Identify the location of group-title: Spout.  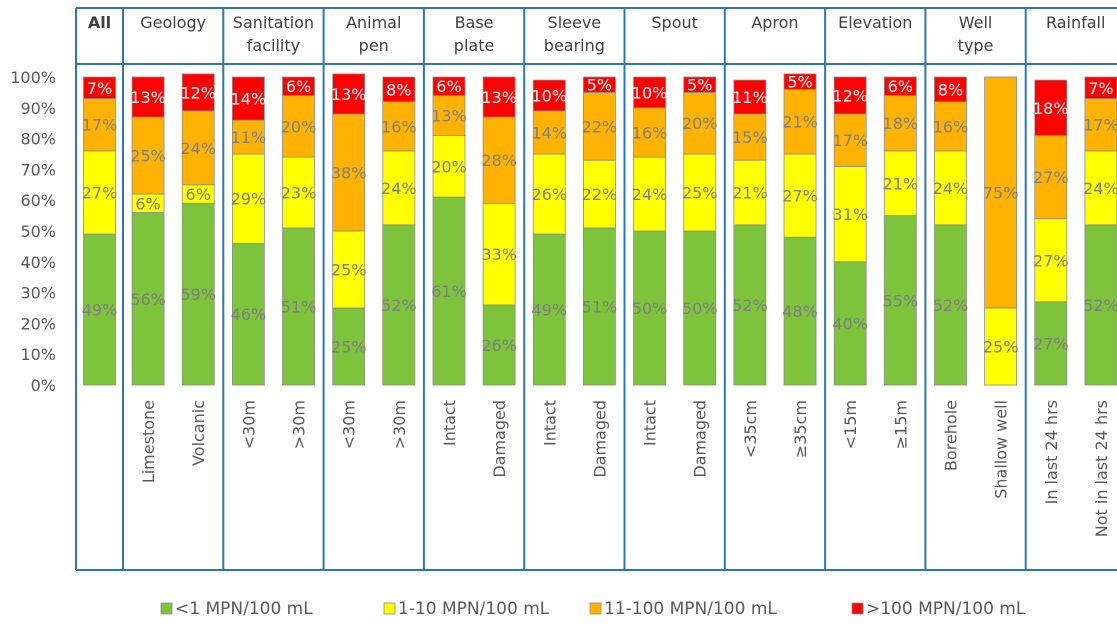
(674, 22).